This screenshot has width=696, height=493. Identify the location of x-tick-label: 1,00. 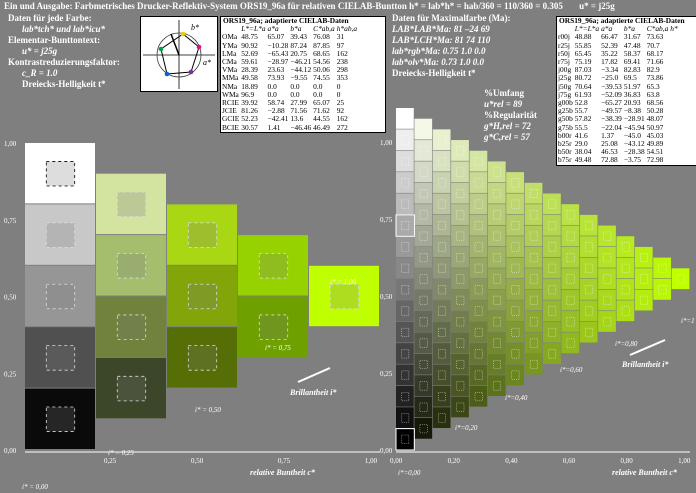
(371, 461).